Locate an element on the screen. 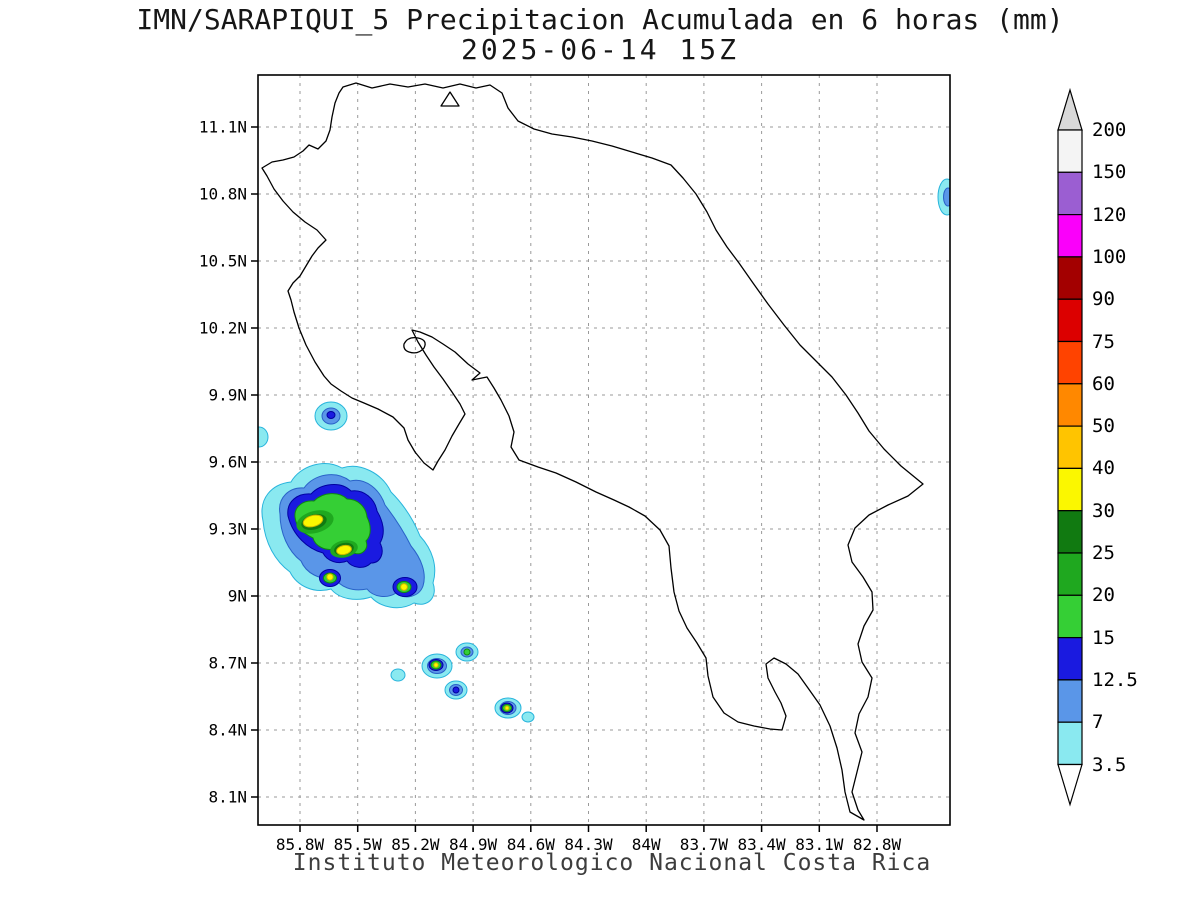 The width and height of the screenshot is (1200, 900). colorbar-tick-label: 60 is located at coordinates (1103, 383).